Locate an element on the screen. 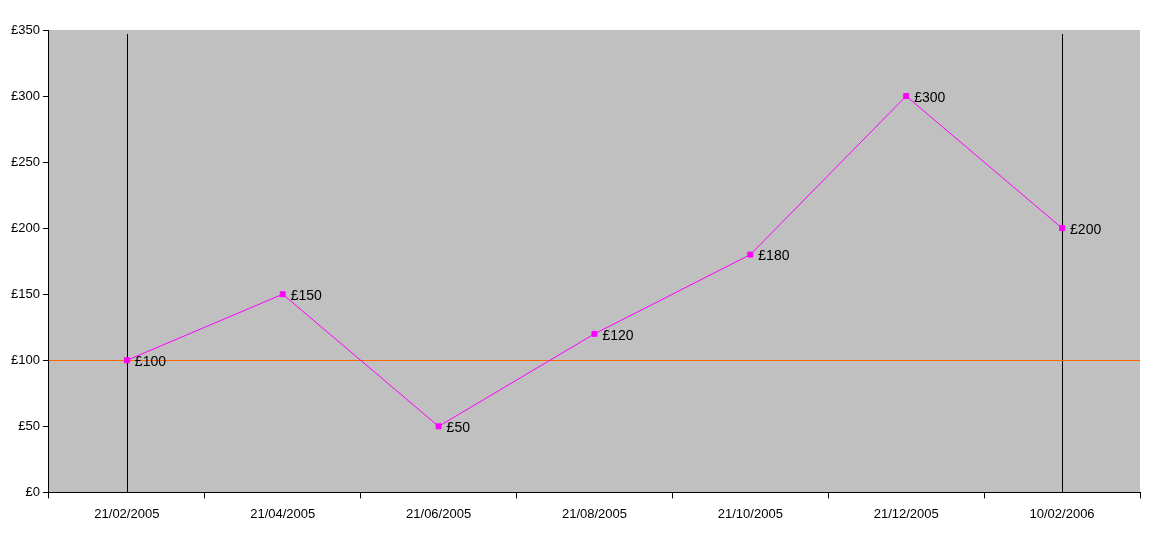  x-tick-label: 21/02/2005 is located at coordinates (127, 513).